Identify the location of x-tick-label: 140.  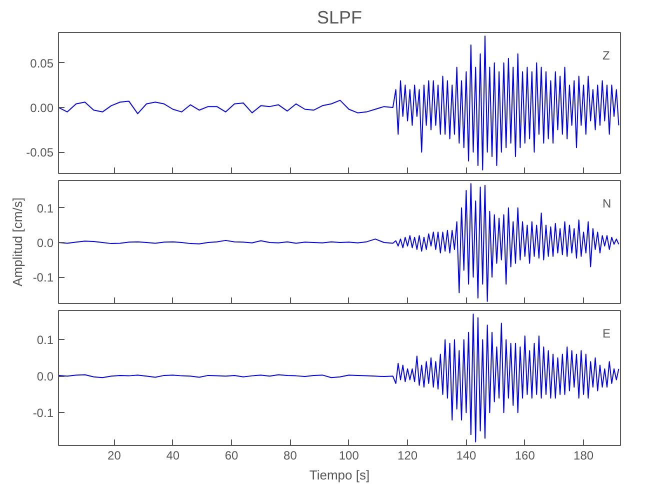
(466, 455).